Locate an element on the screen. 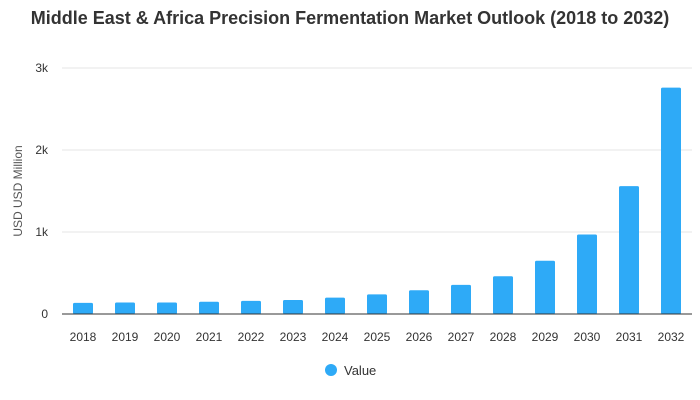 The width and height of the screenshot is (700, 400). bar-2020 is located at coordinates (167, 308).